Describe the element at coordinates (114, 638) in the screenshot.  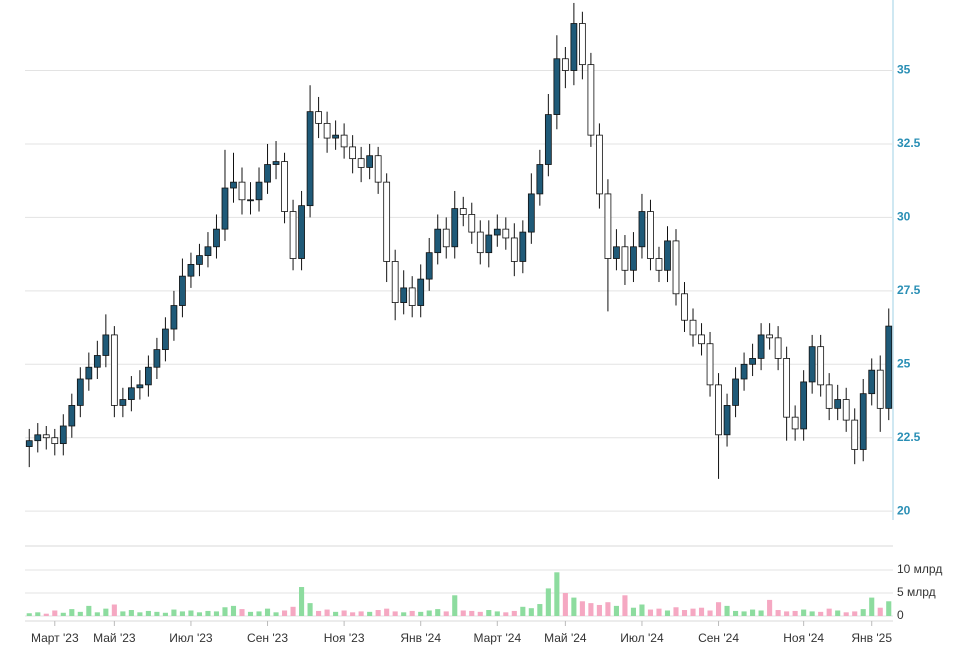
I see `x-tick-label: Май '23` at that location.